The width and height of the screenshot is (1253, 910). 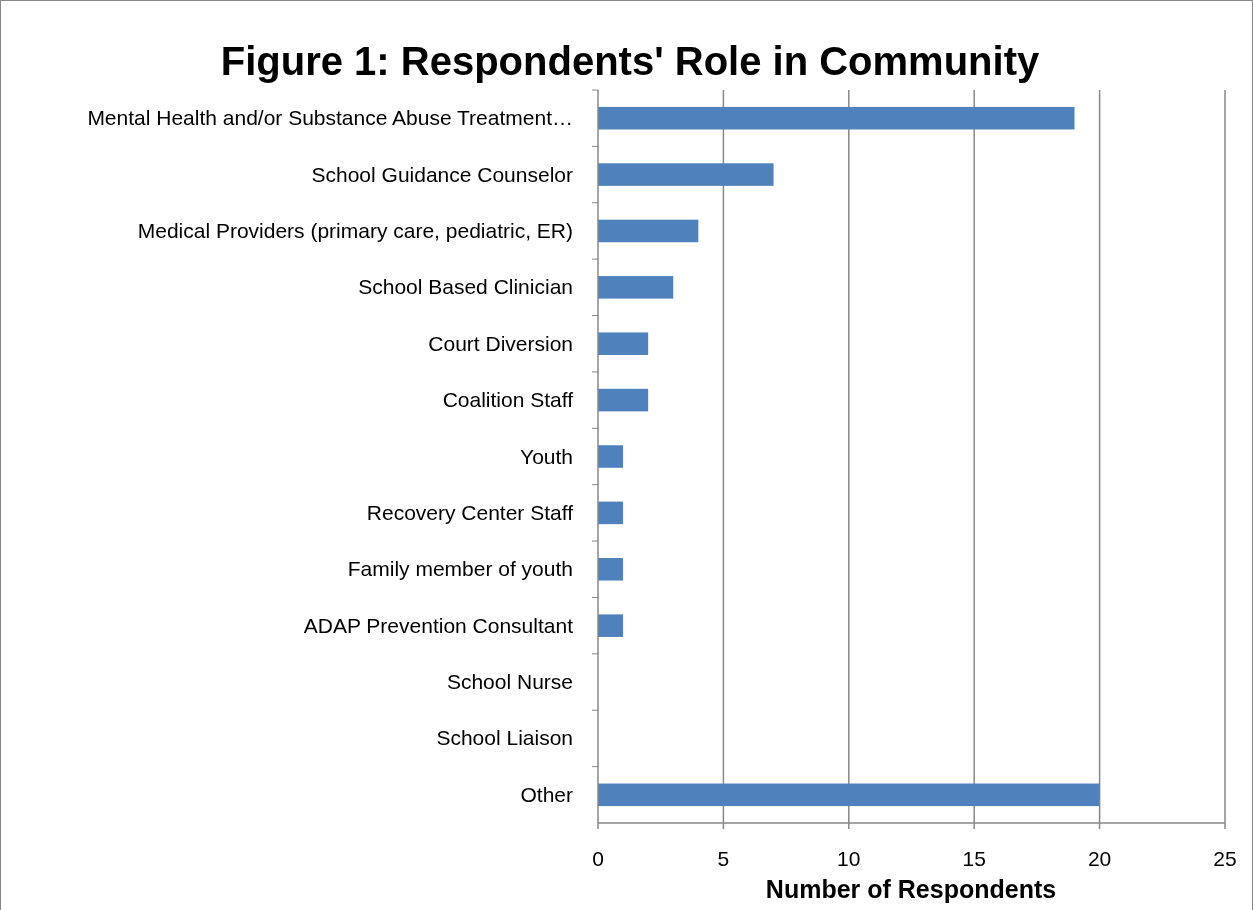 I want to click on y-tick-label: School Nurse, so click(x=509, y=682).